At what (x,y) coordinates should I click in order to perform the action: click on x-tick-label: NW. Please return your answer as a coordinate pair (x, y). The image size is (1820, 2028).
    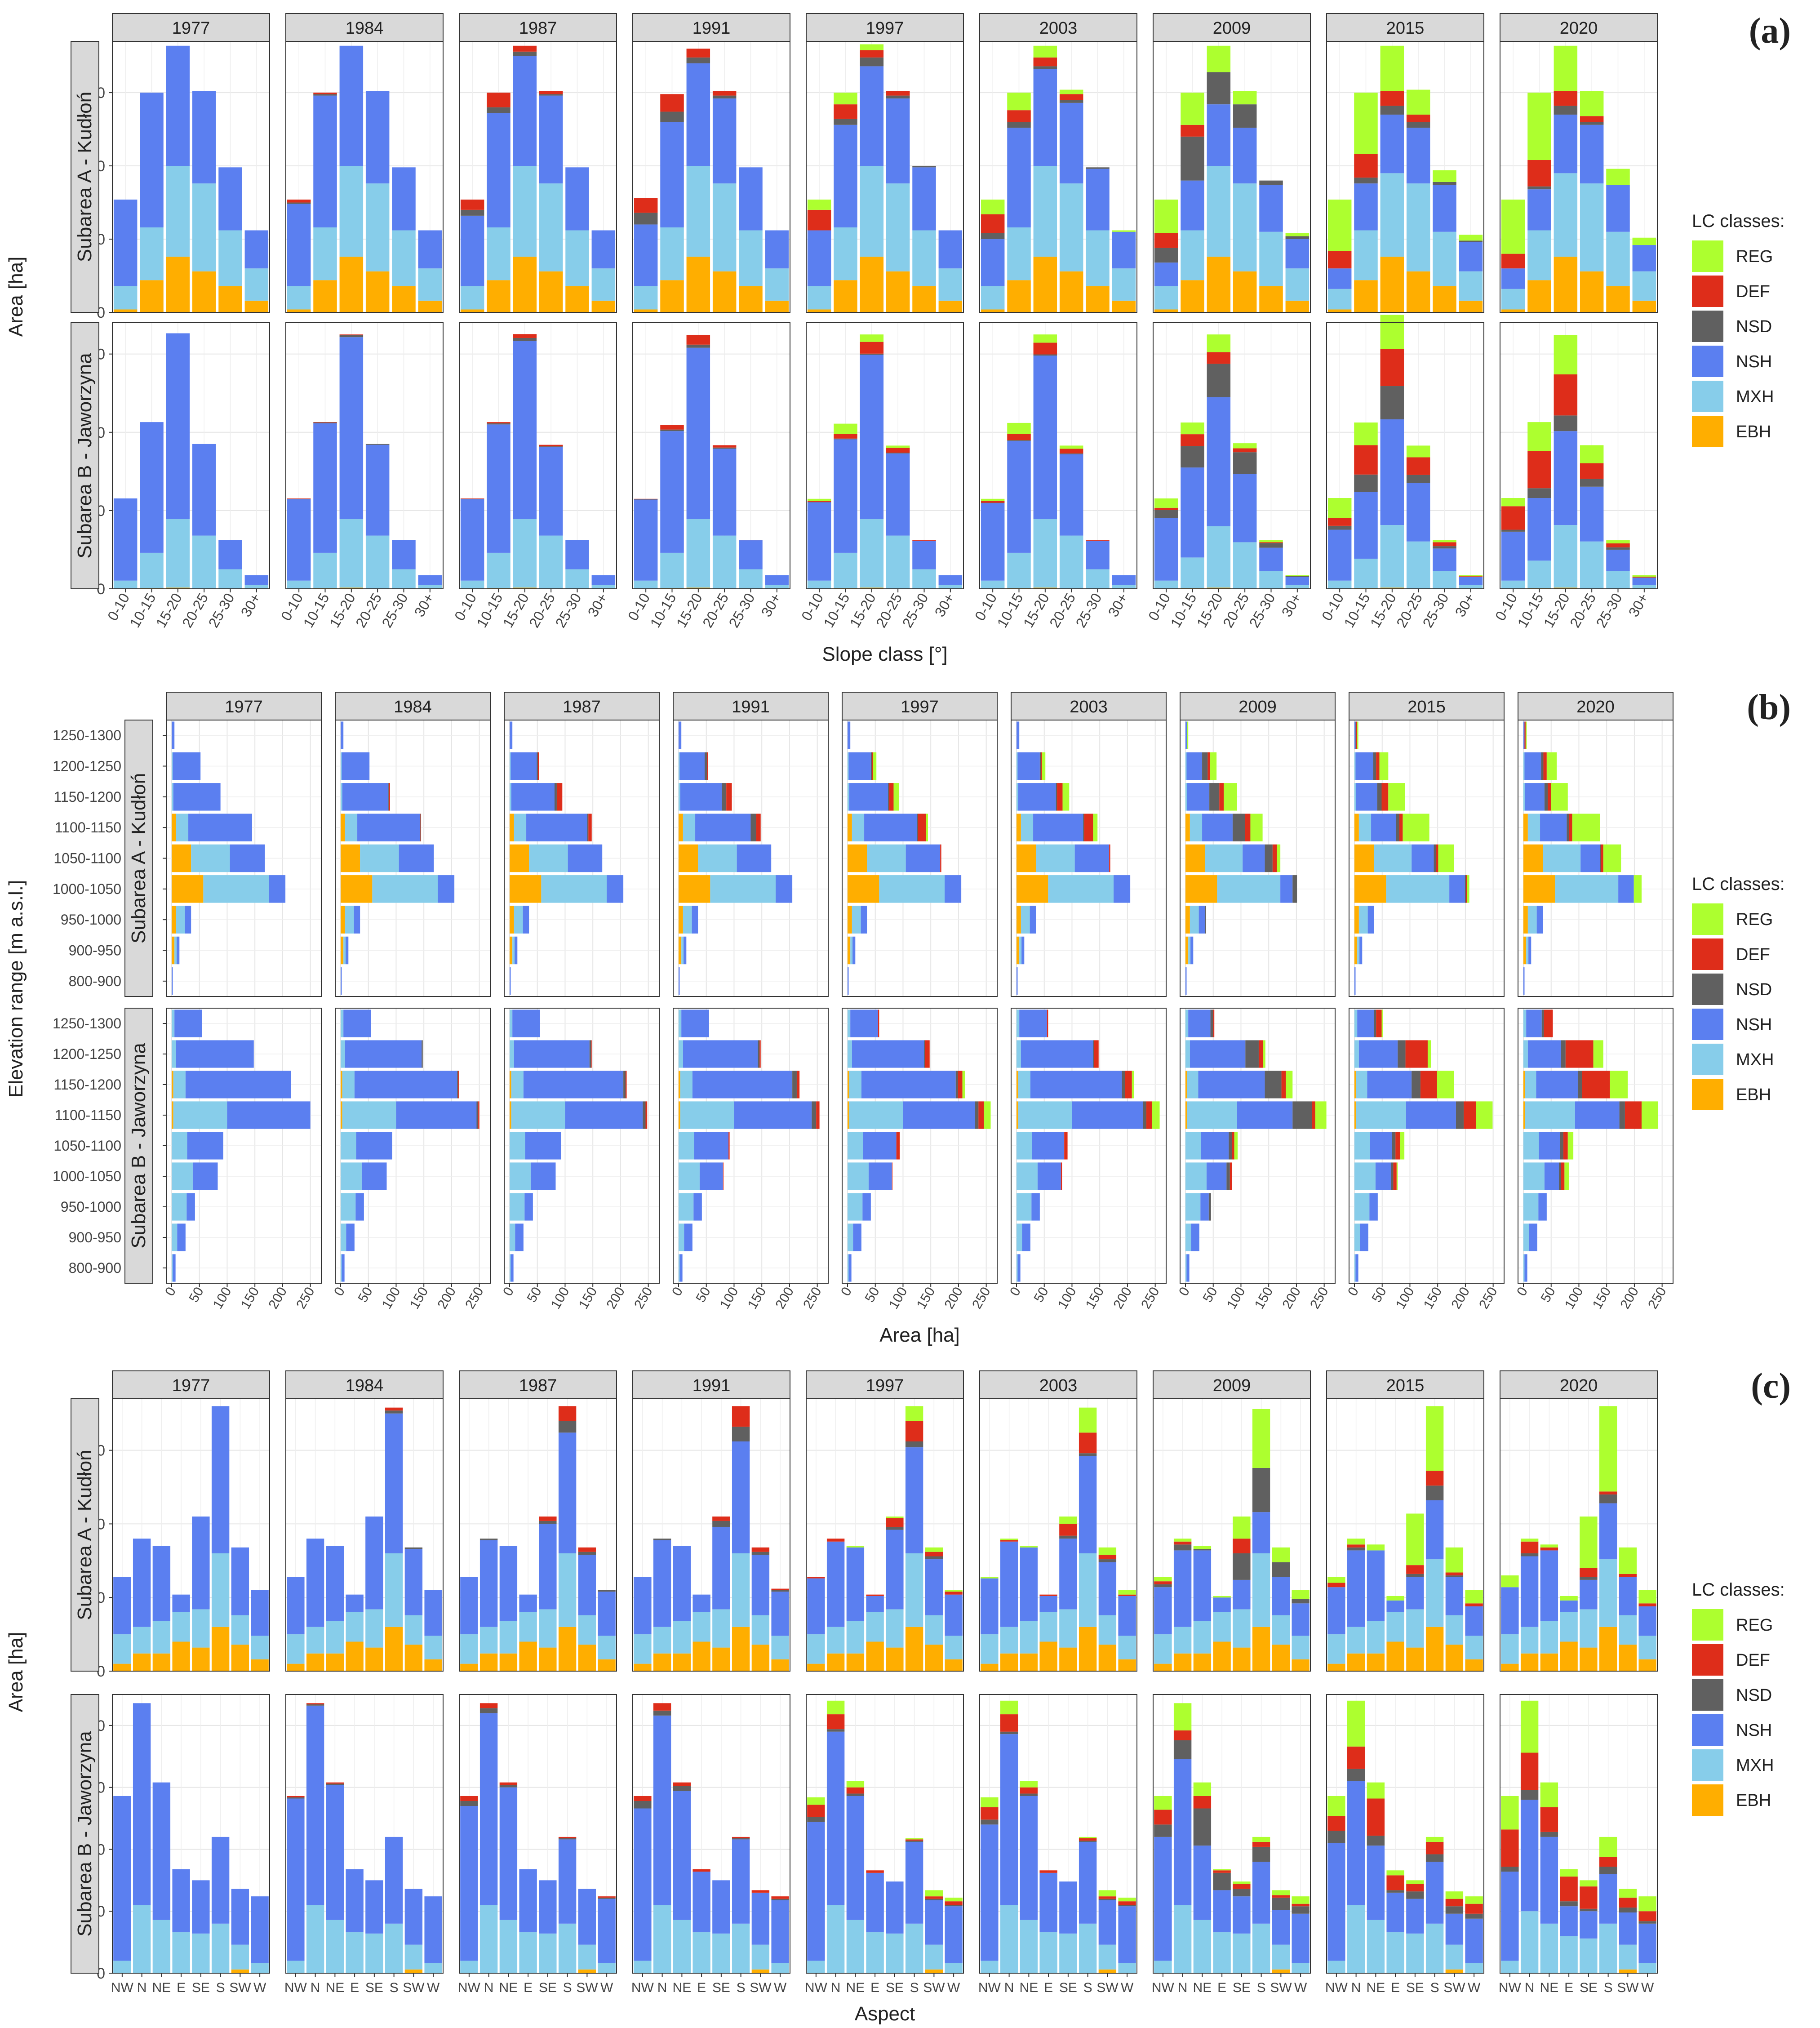
    Looking at the image, I should click on (1510, 1987).